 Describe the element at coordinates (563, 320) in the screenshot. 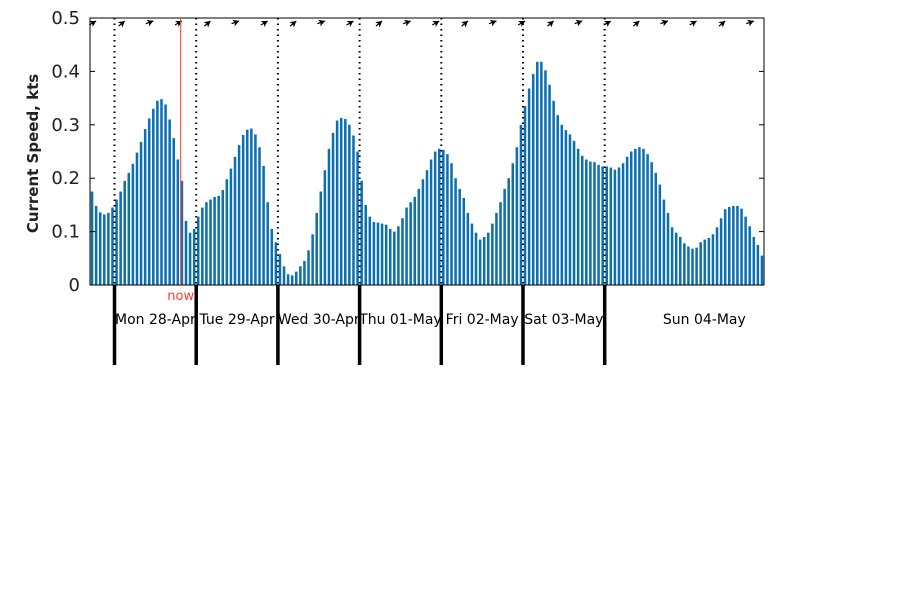

I see `day-label: Sat 03-May` at that location.